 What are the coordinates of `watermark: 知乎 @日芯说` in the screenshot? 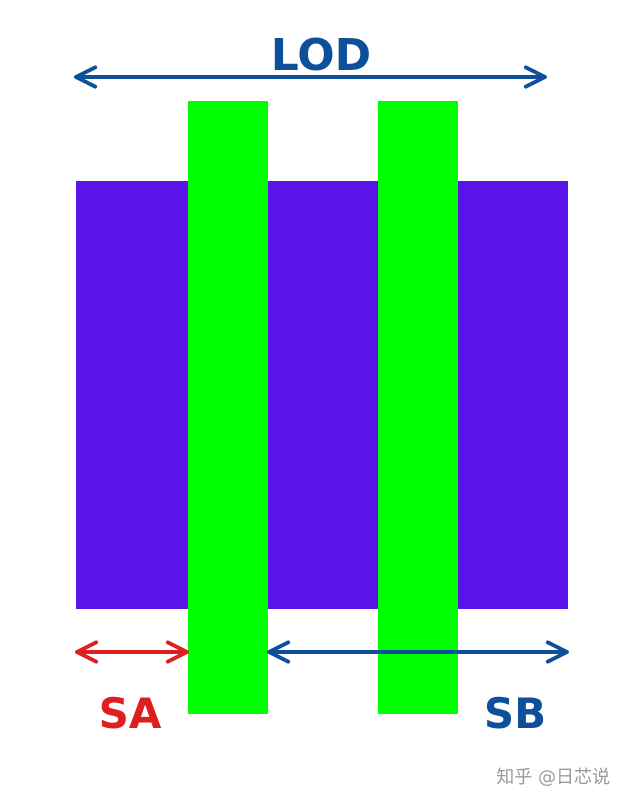 It's located at (553, 777).